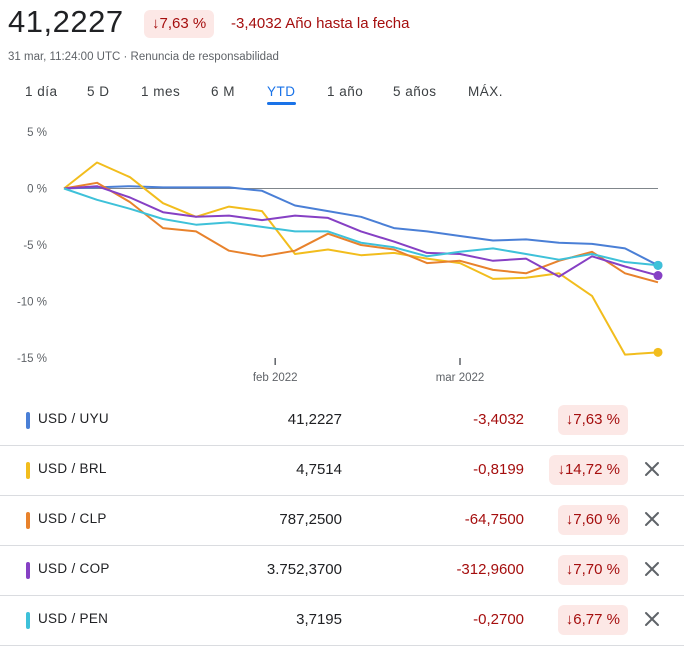 This screenshot has width=684, height=651. I want to click on table-row: USD / CLP 787,2500 -64,7500 ↓7,60 %, so click(342, 521).